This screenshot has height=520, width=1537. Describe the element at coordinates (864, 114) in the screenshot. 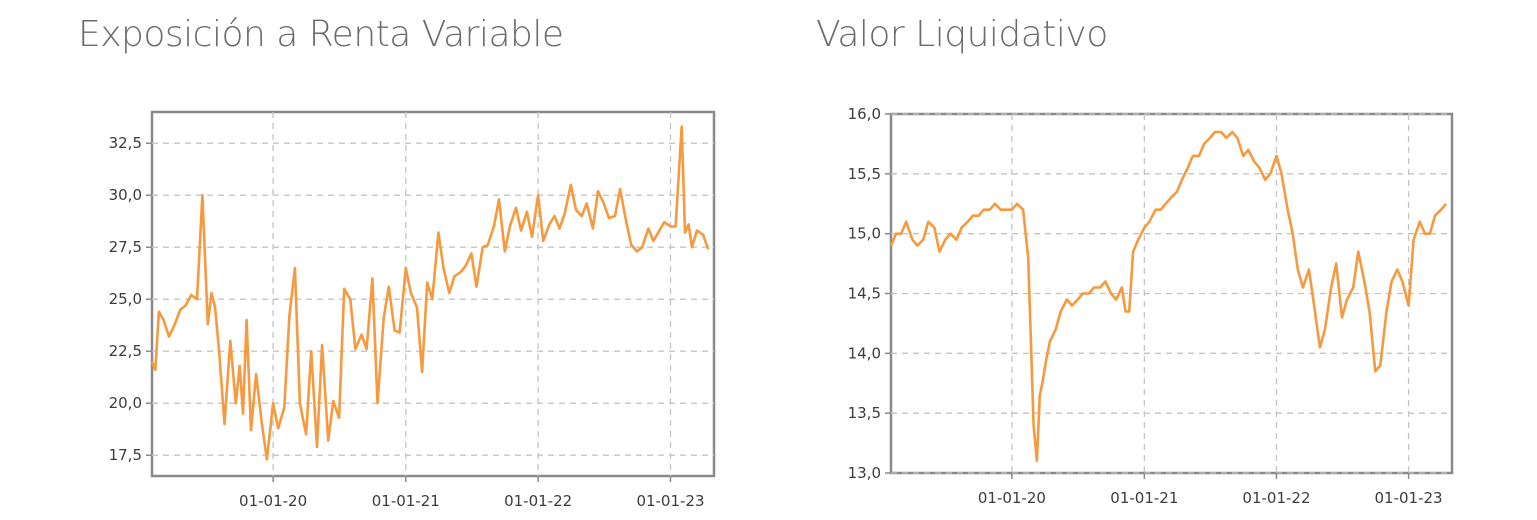

I see `y-tick-label: 16,0` at that location.